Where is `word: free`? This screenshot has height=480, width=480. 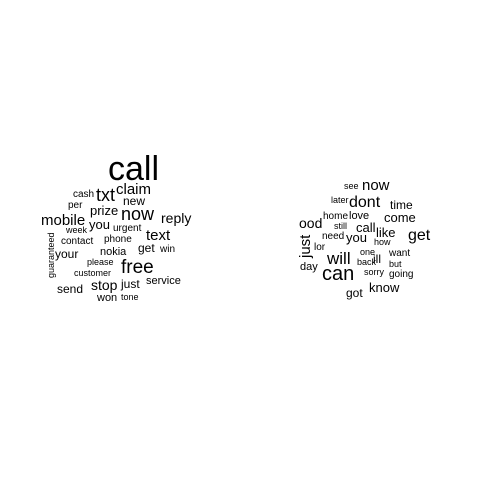
word: free is located at coordinates (137, 267).